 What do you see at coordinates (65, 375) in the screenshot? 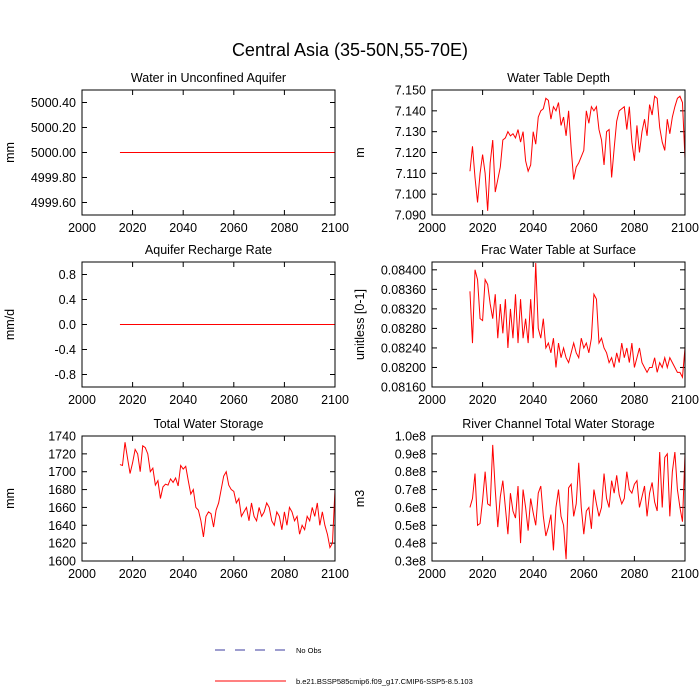
I see `y-tick-label: -0.8` at bounding box center [65, 375].